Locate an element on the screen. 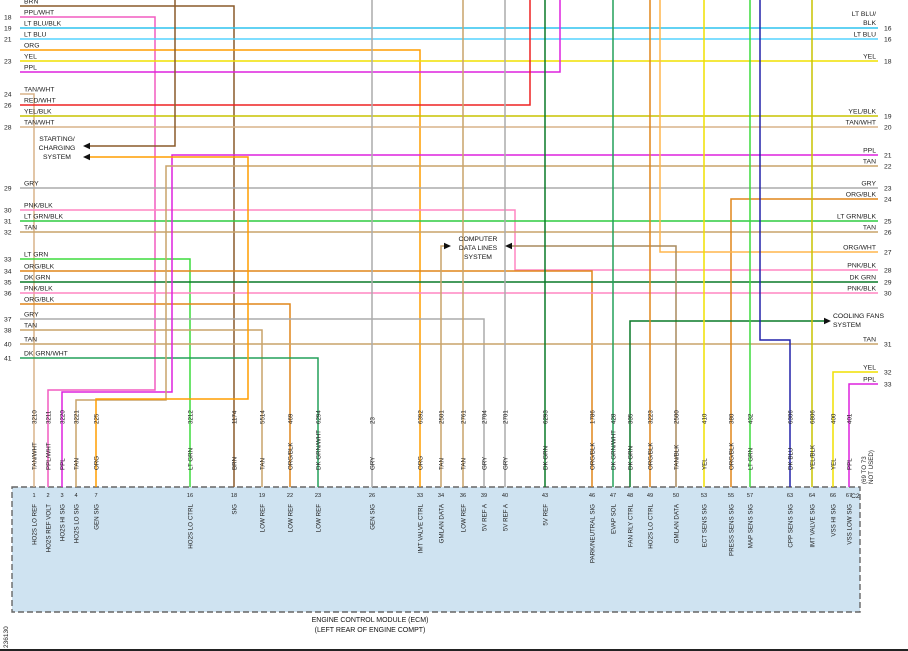 This screenshot has width=908, height=651. left-pin-number: 26 is located at coordinates (8, 106).